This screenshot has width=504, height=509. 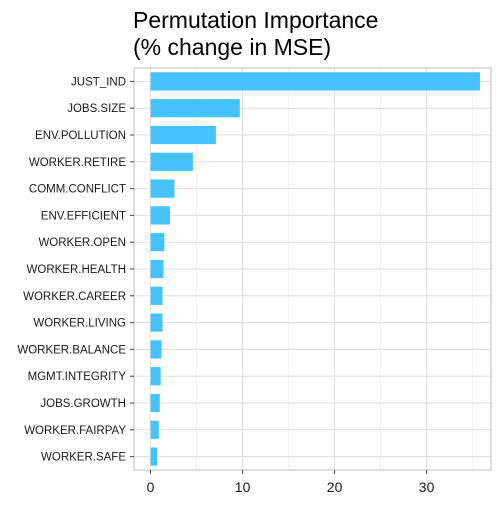 I want to click on bar-worker-fairpay, so click(x=154, y=429).